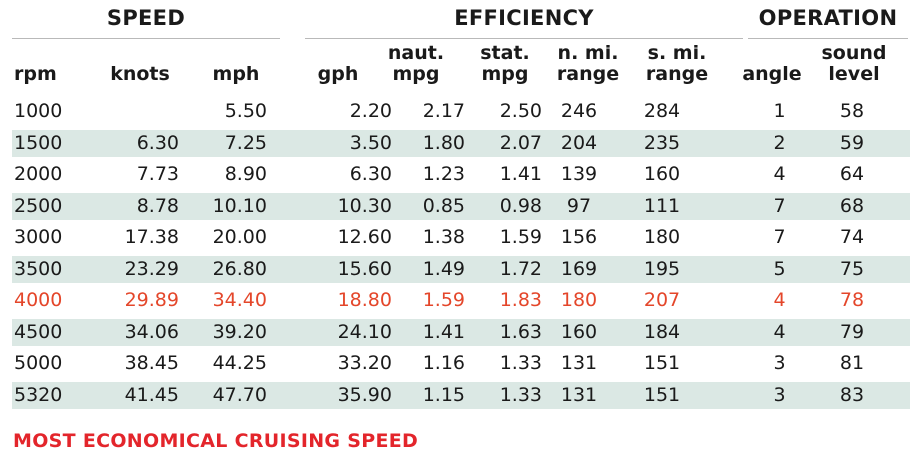 The height and width of the screenshot is (471, 919). I want to click on table-cell: 81, so click(852, 363).